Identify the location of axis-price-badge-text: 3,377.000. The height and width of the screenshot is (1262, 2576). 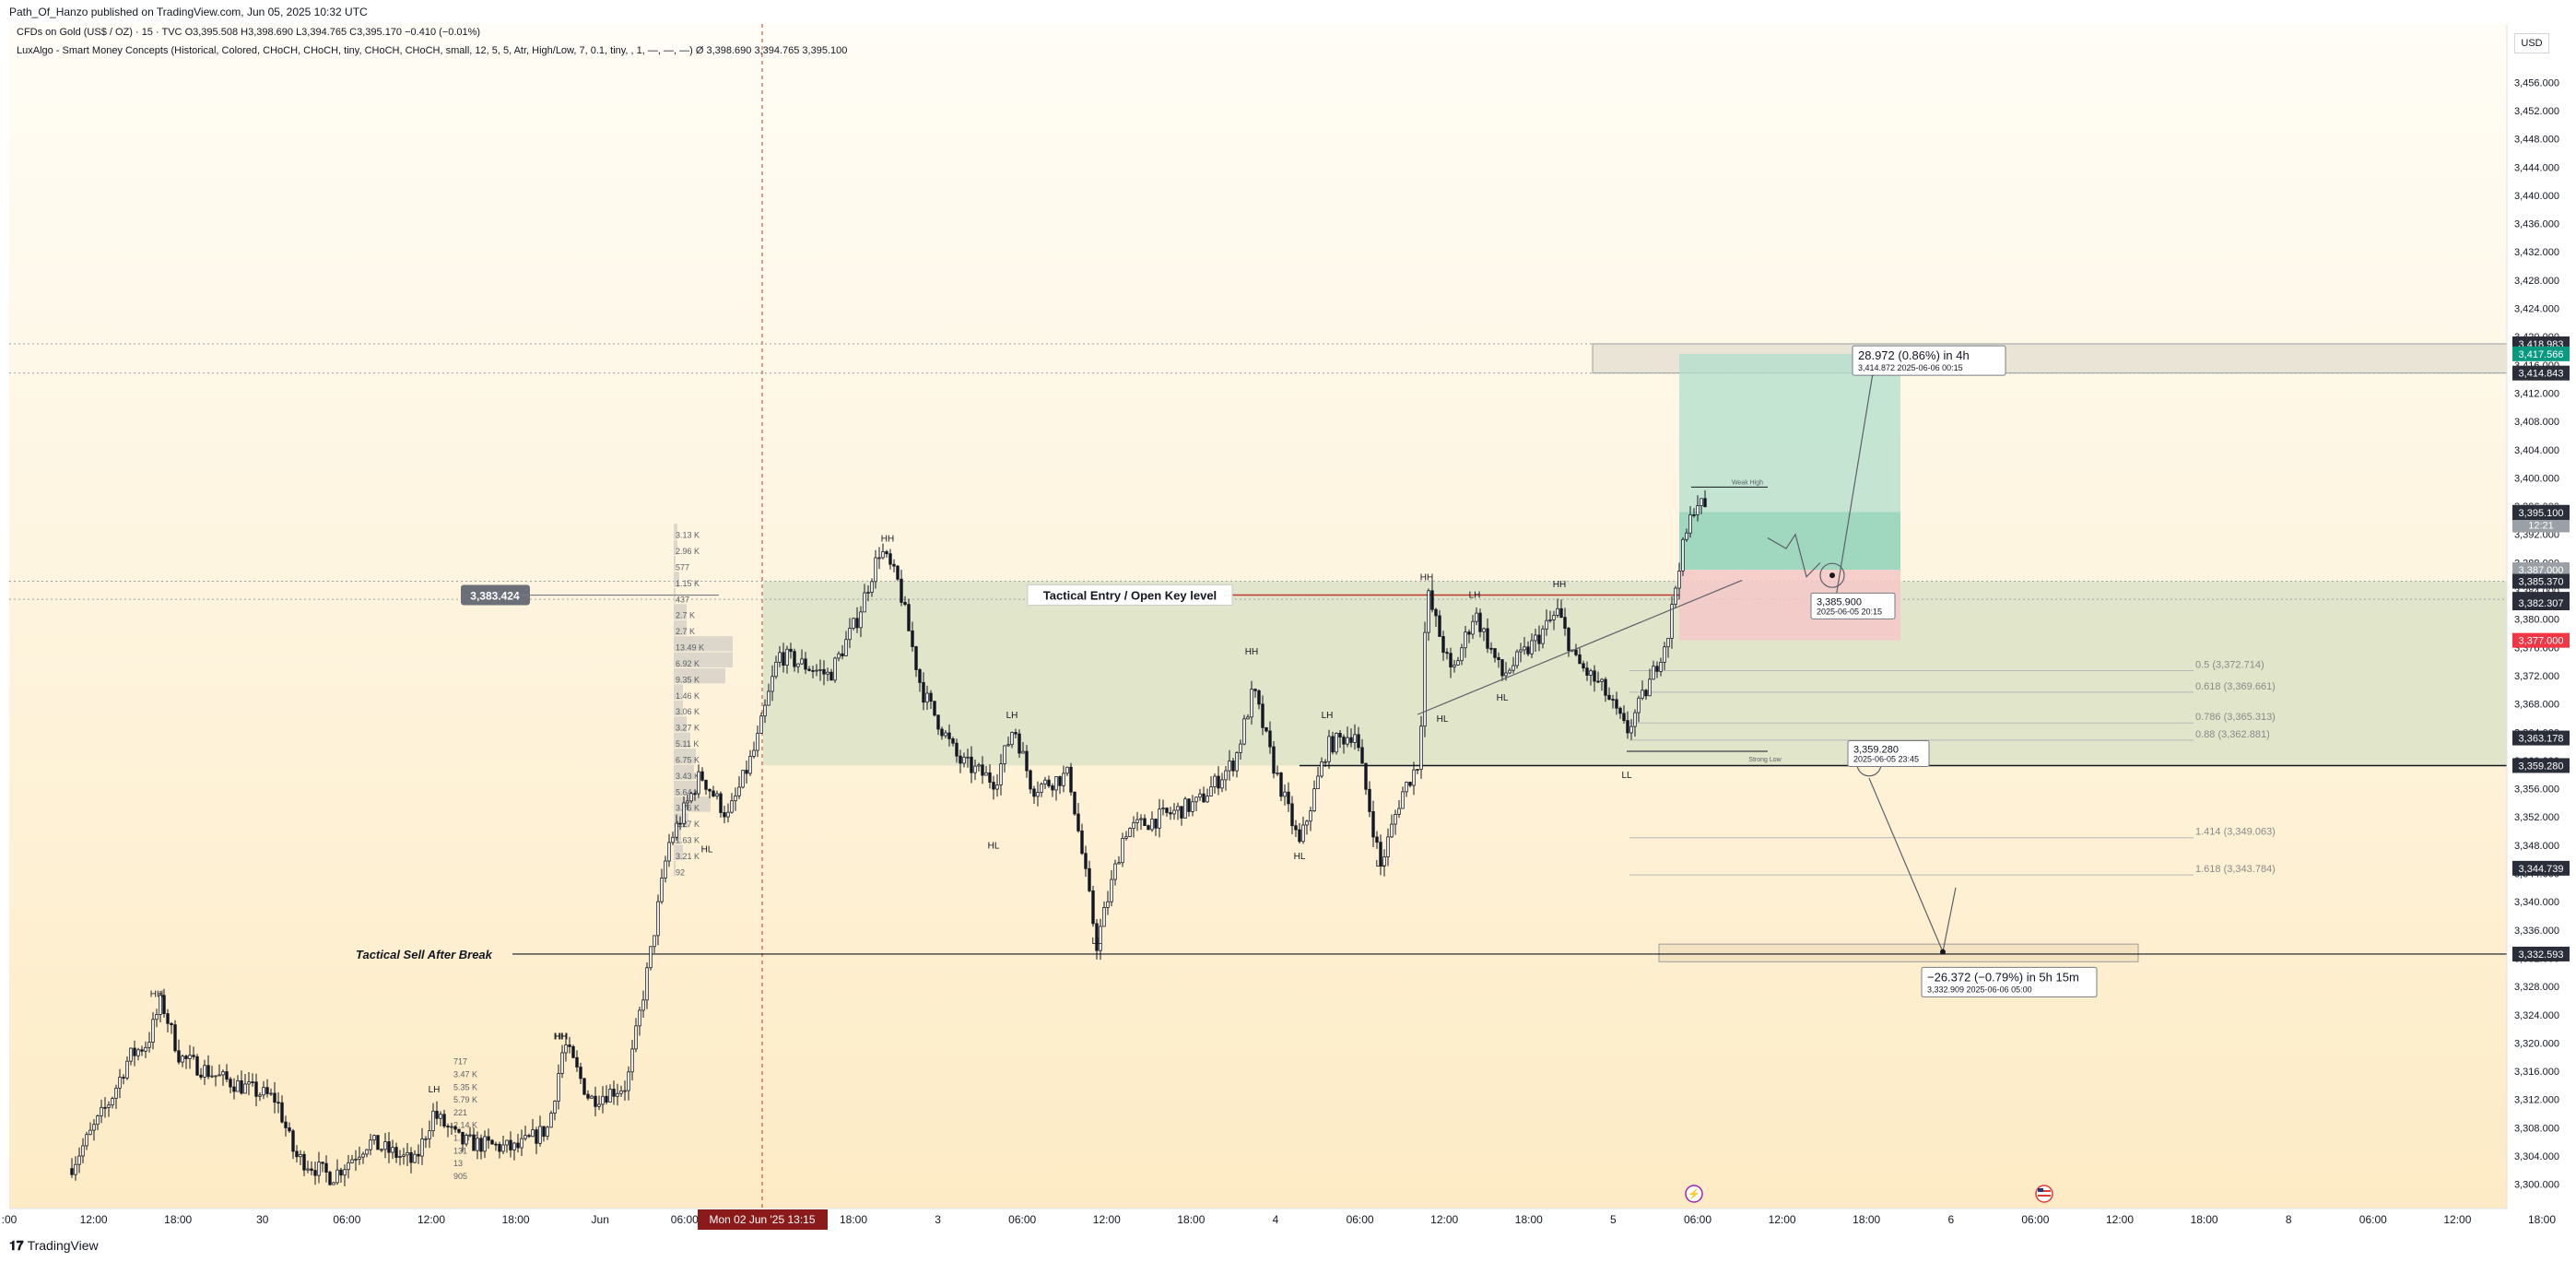
(2542, 641).